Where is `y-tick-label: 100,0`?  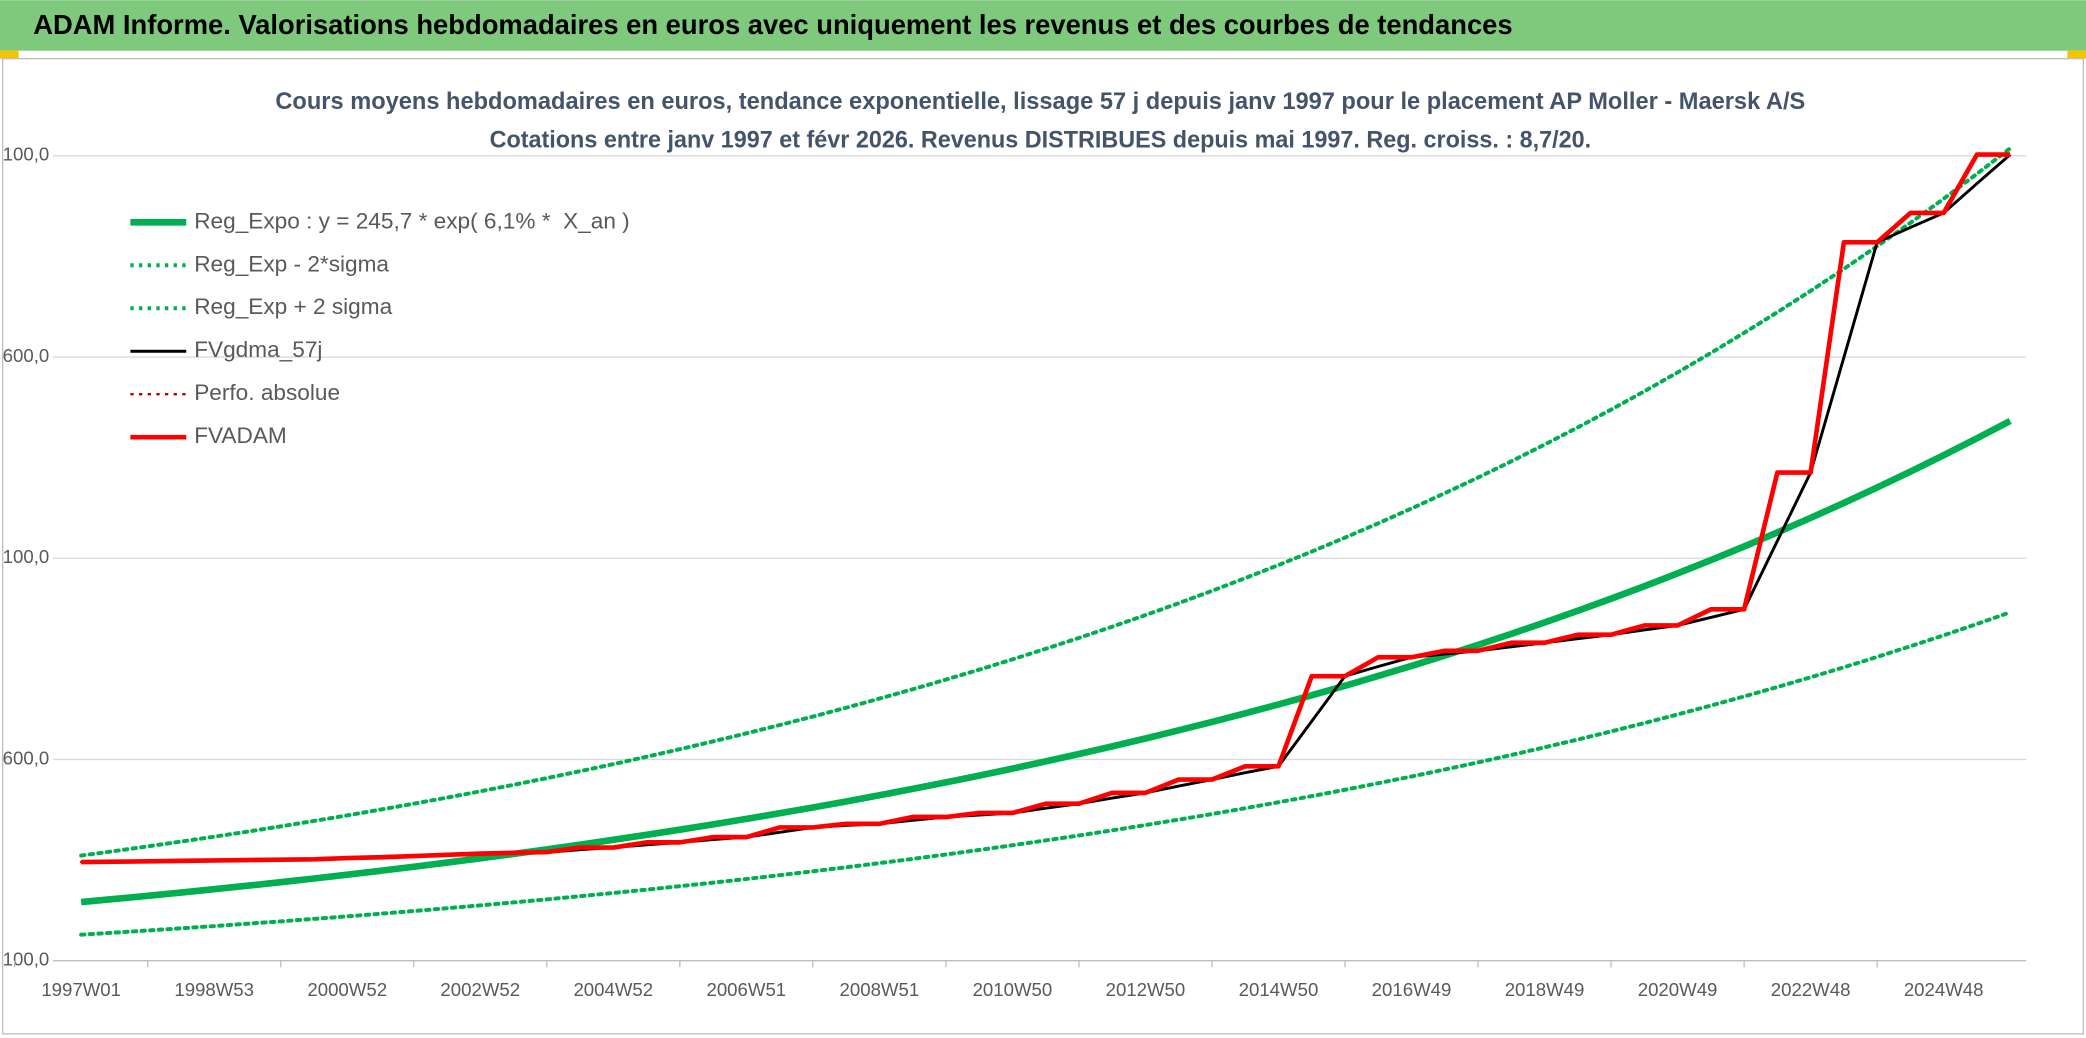
y-tick-label: 100,0 is located at coordinates (26, 959).